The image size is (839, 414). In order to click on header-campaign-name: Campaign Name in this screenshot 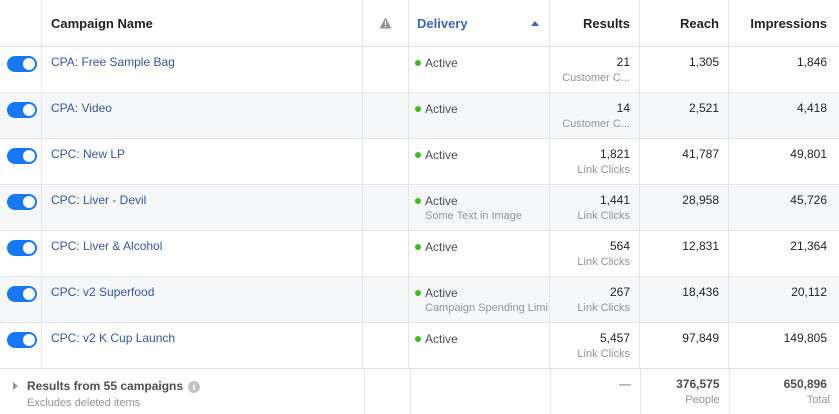, I will do `click(202, 23)`.